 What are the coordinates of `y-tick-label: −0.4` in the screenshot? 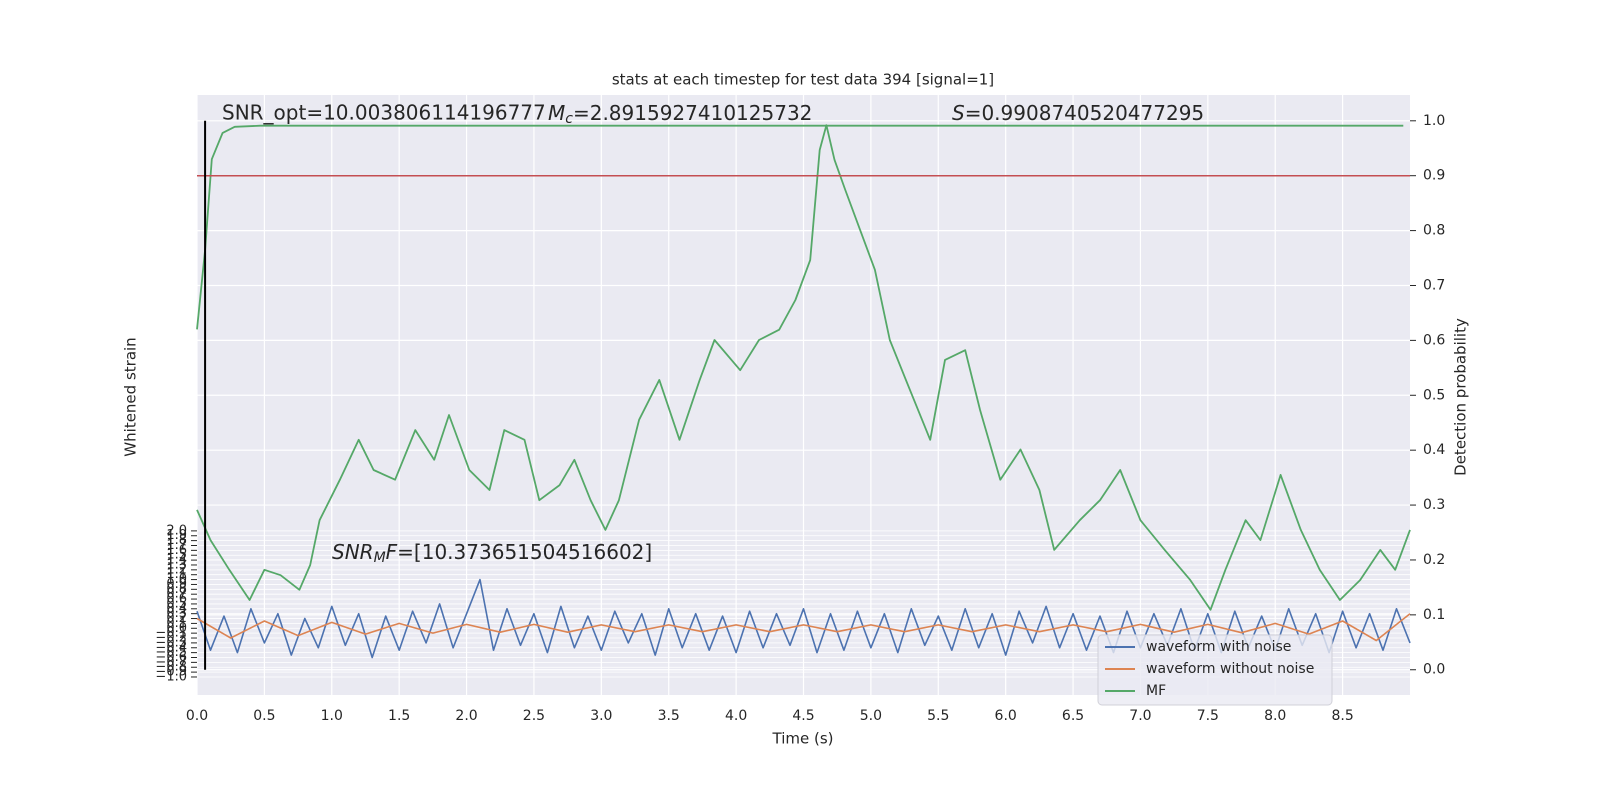 It's located at (171, 647).